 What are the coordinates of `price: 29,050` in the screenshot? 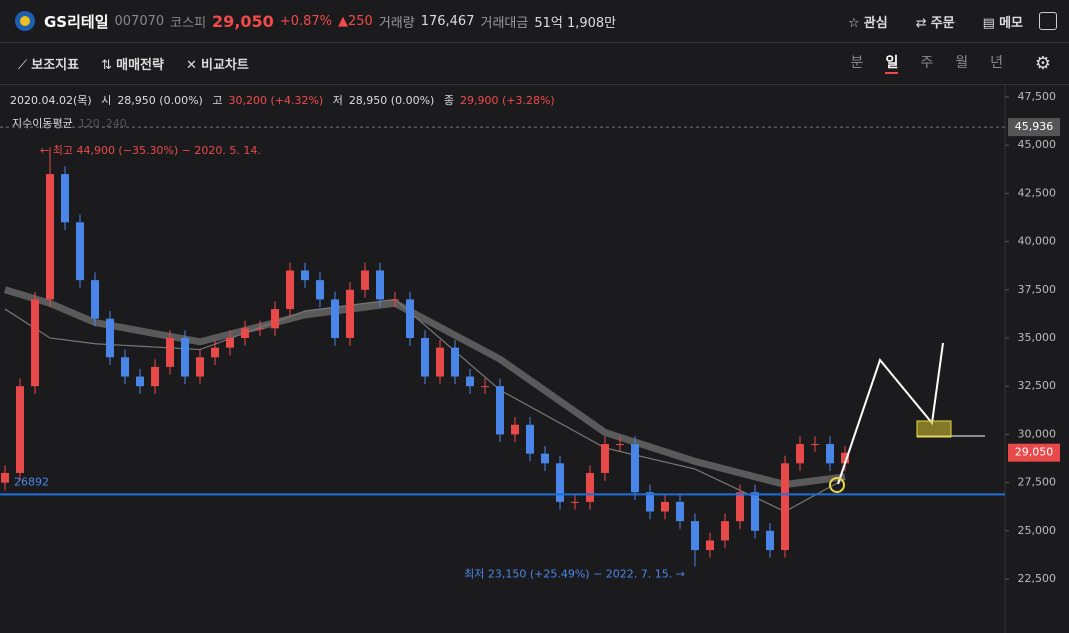 It's located at (243, 21).